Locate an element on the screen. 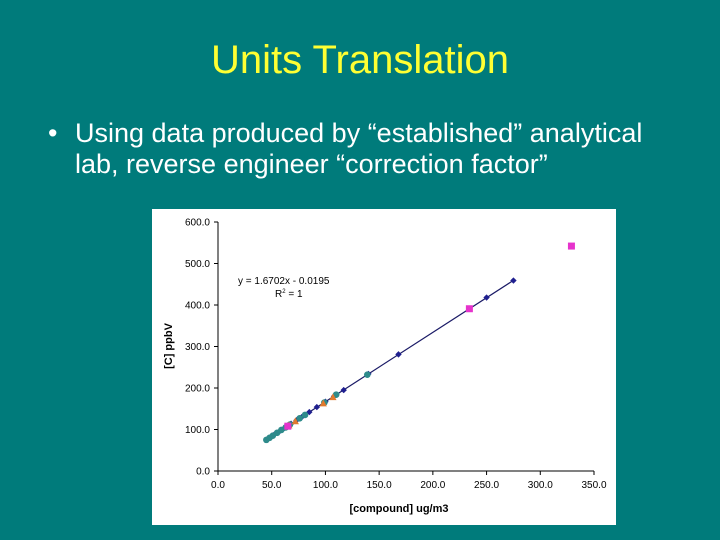 The width and height of the screenshot is (720, 540). y-tick-label: 300.0 is located at coordinates (197, 347).